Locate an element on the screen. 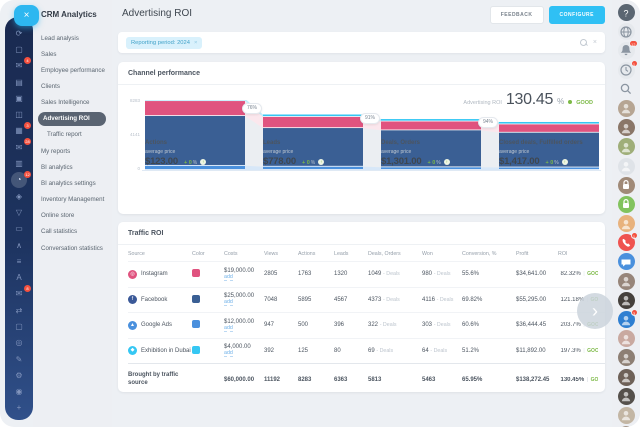 This screenshot has height=427, width=640. deals-value: 69 is located at coordinates (372, 350).